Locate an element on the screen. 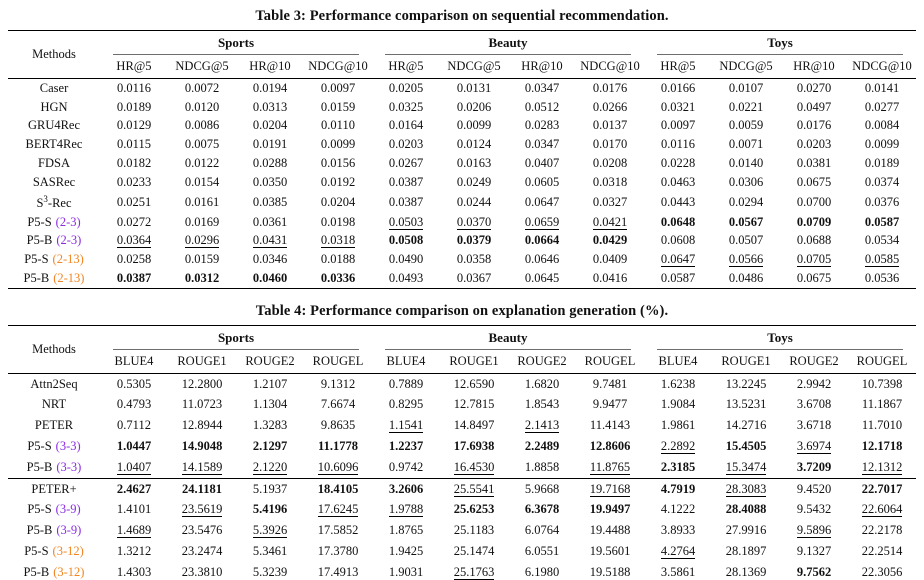 This screenshot has height=580, width=924. metric-value: 0.0646 is located at coordinates (542, 259).